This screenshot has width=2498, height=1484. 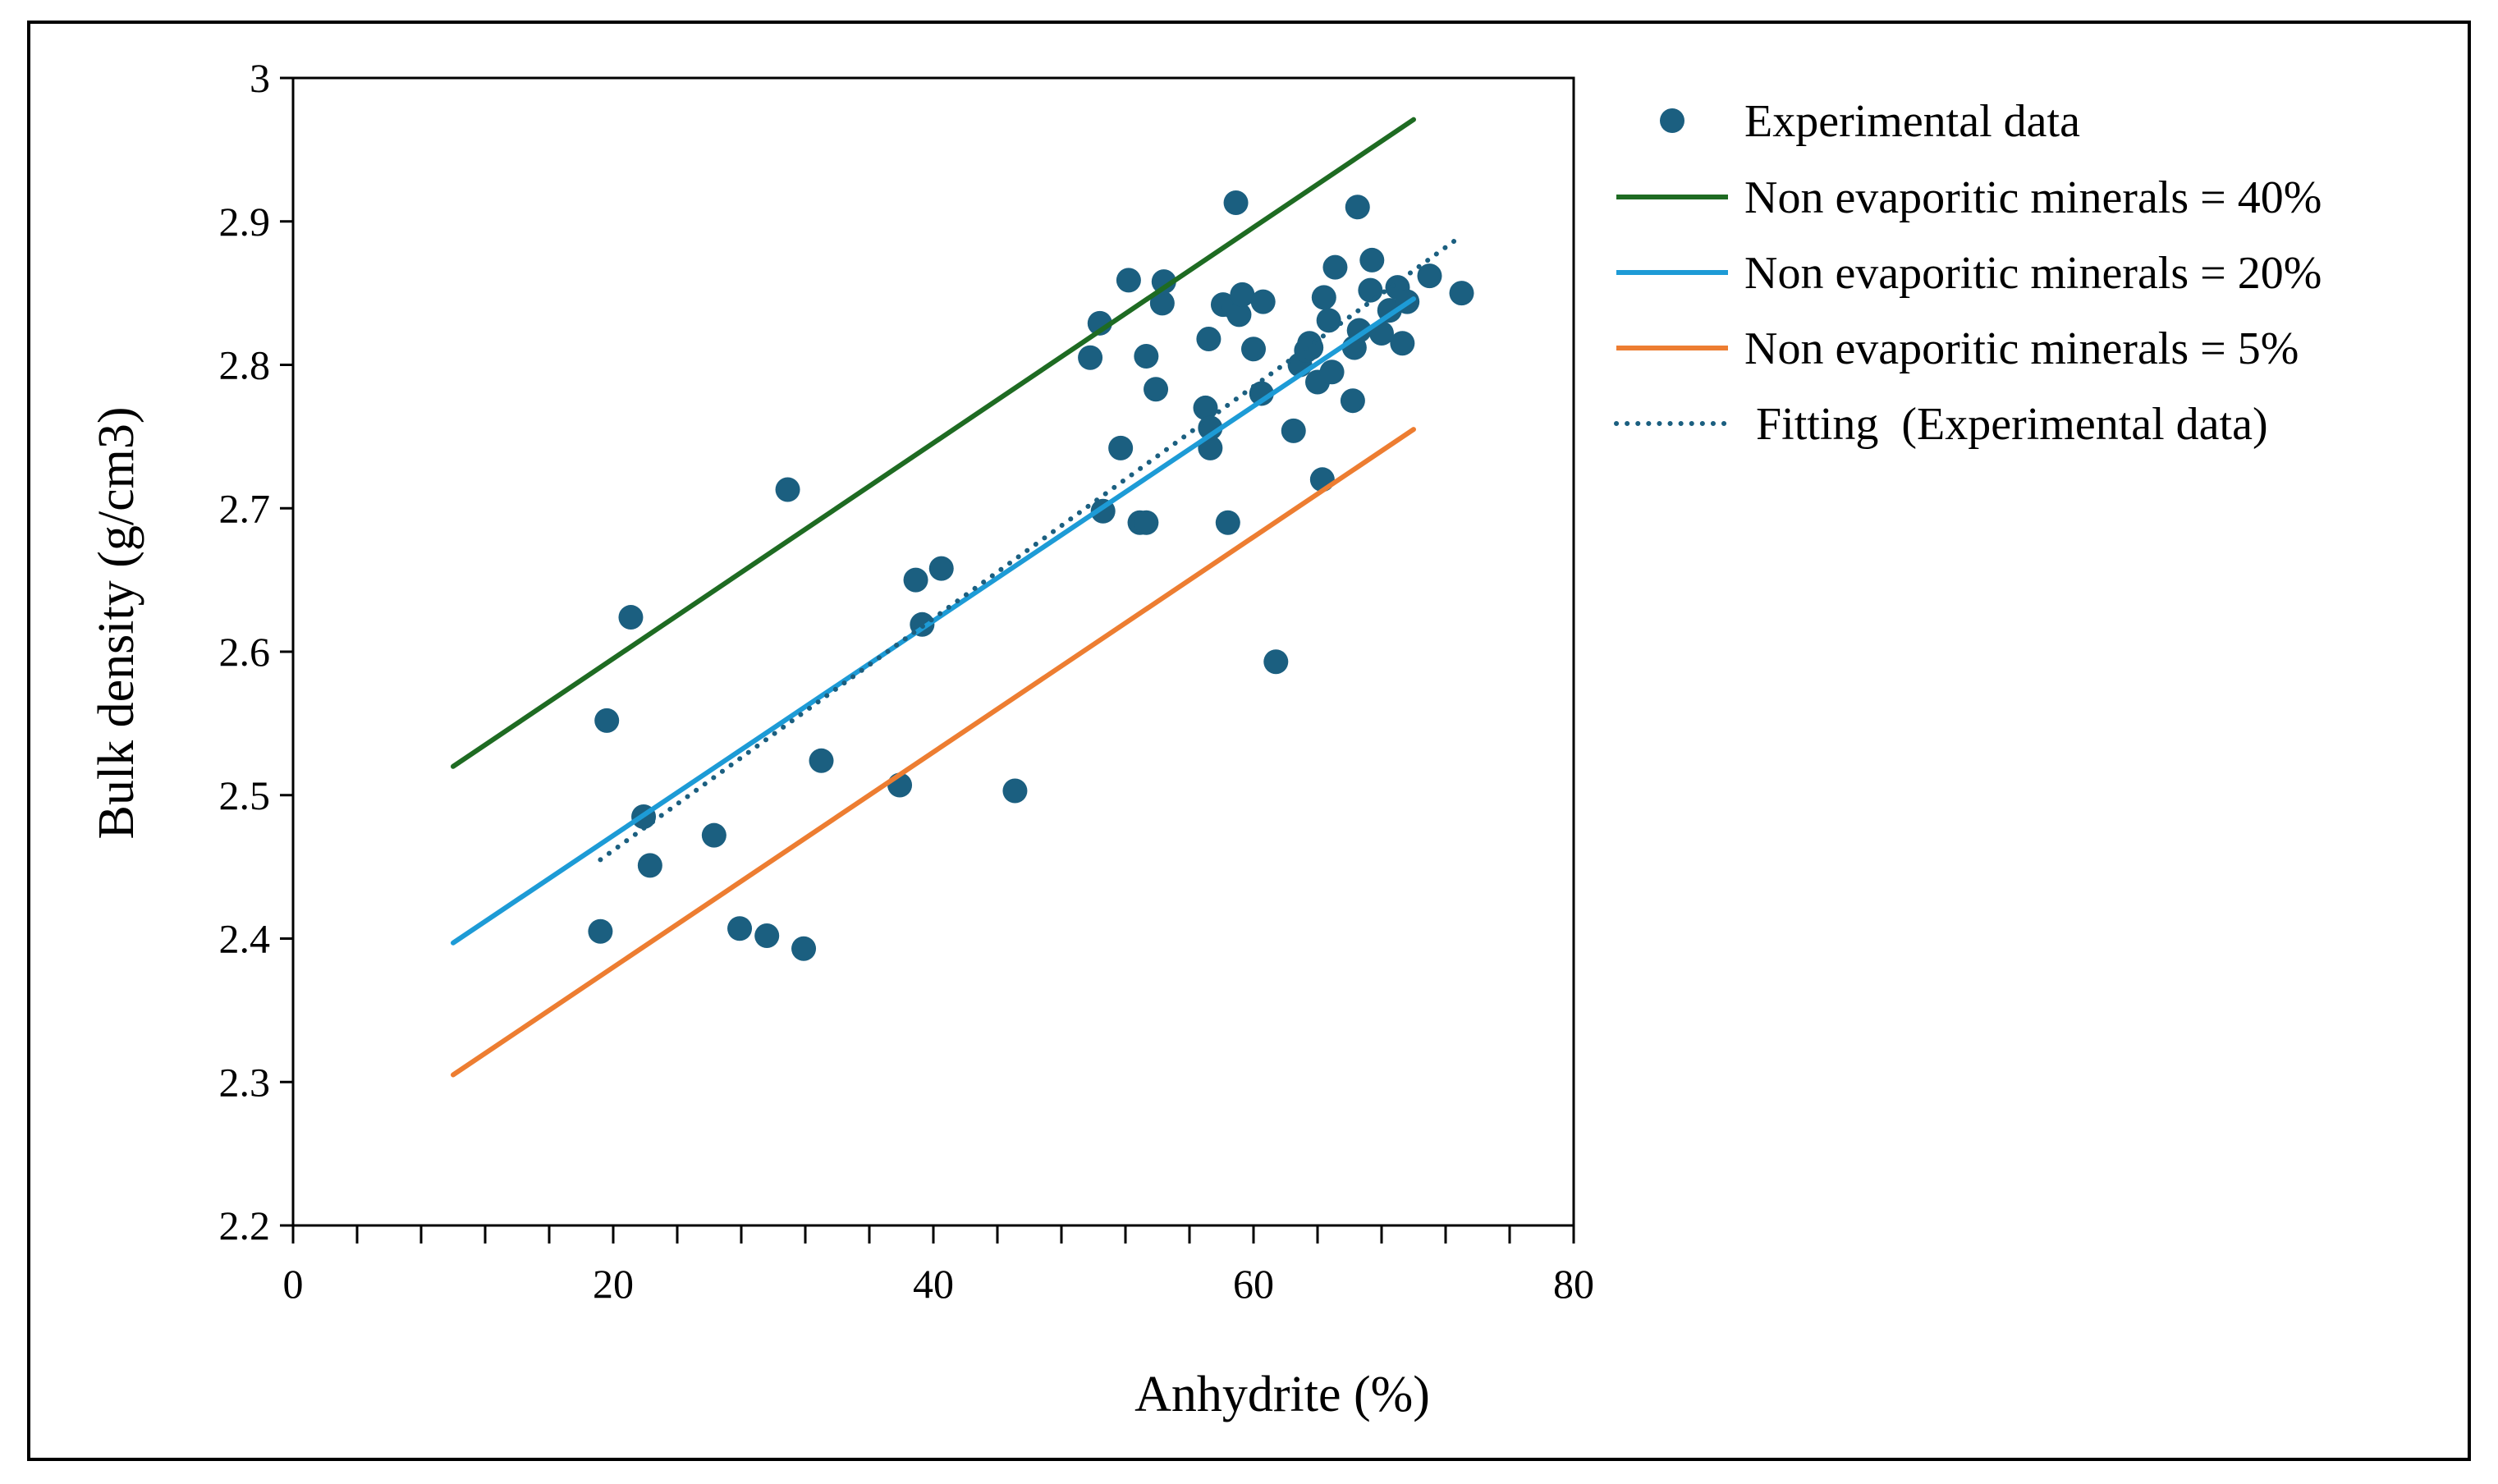 What do you see at coordinates (1672, 120) in the screenshot?
I see `legend-marker` at bounding box center [1672, 120].